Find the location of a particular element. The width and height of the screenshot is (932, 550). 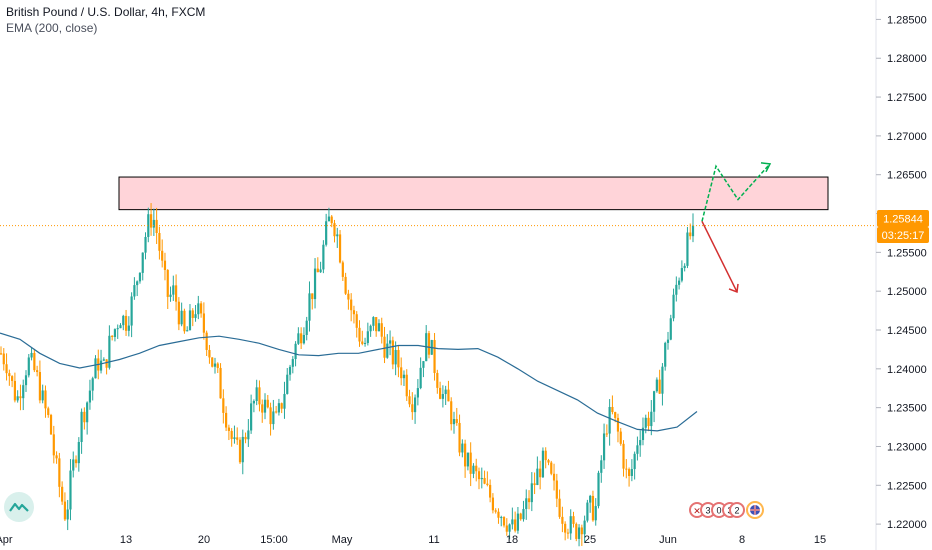

bullish-projection-arrow is located at coordinates (736, 192).